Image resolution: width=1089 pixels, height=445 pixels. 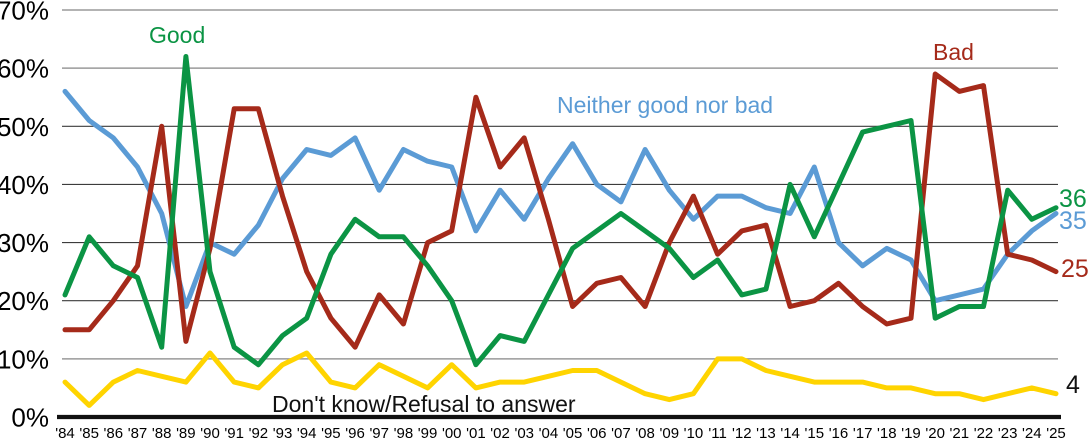 I want to click on x-tick-label-19: '19, so click(x=911, y=433).